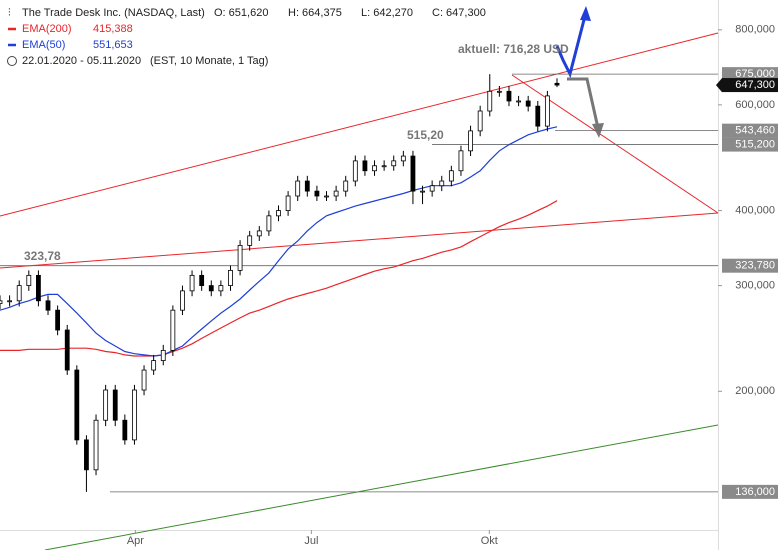 This screenshot has width=780, height=550. Describe the element at coordinates (755, 131) in the screenshot. I see `level-label: 543,460` at that location.